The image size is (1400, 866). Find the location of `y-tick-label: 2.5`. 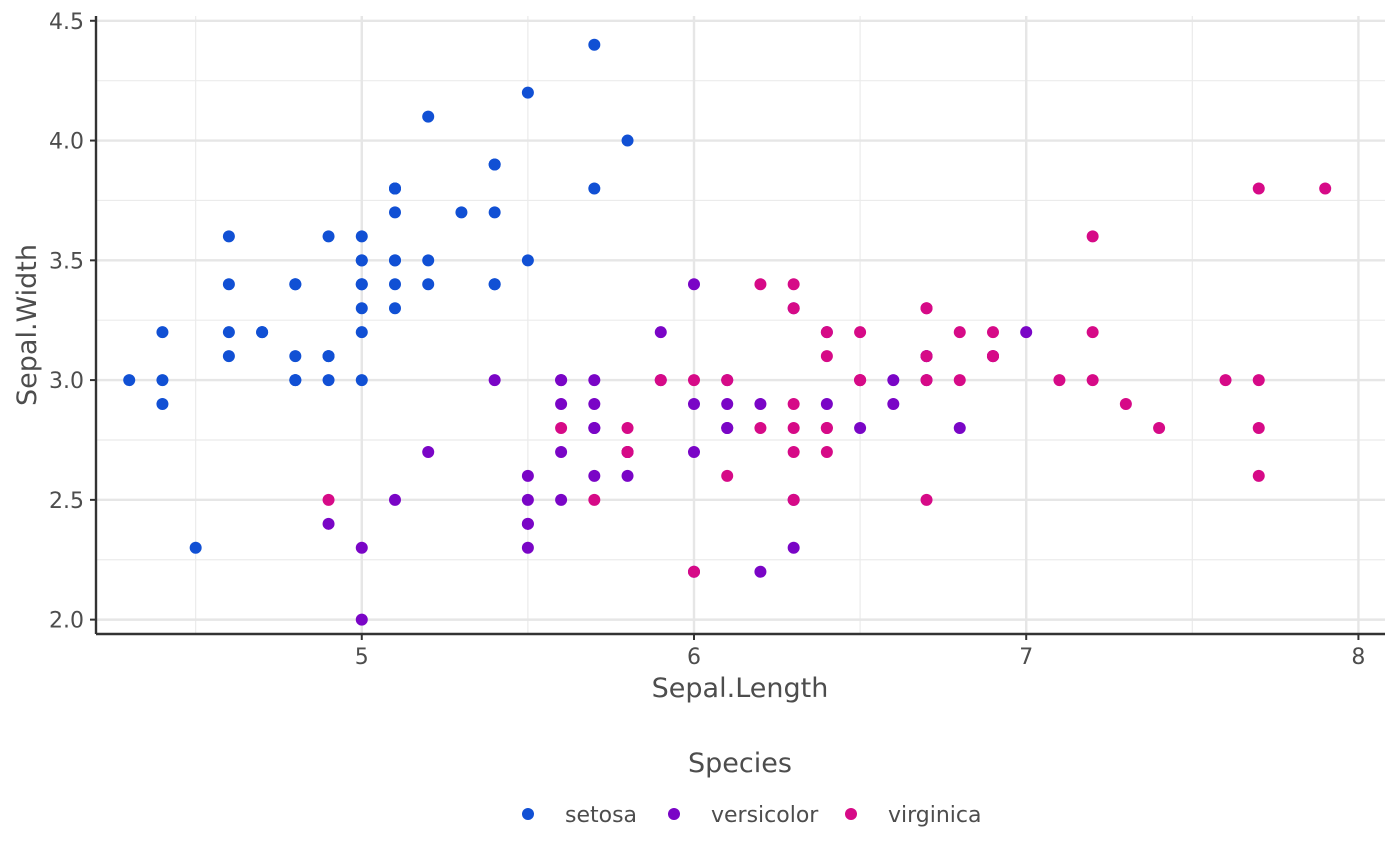

y-tick-label: 2.5 is located at coordinates (66, 501).